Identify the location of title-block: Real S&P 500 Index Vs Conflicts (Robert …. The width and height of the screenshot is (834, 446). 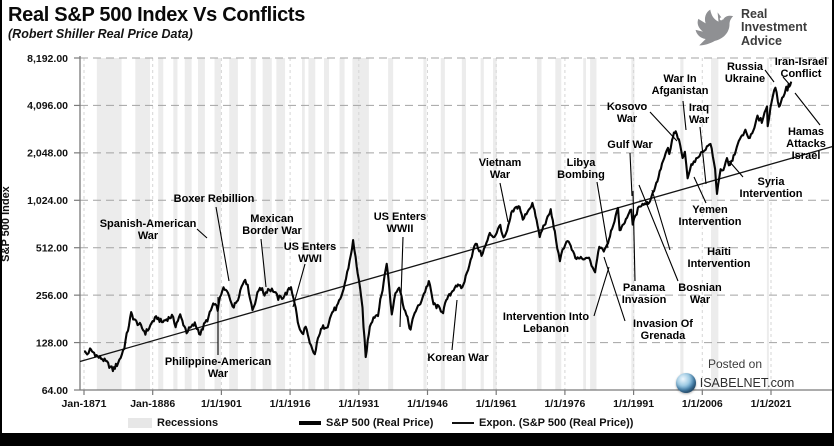
(156, 22).